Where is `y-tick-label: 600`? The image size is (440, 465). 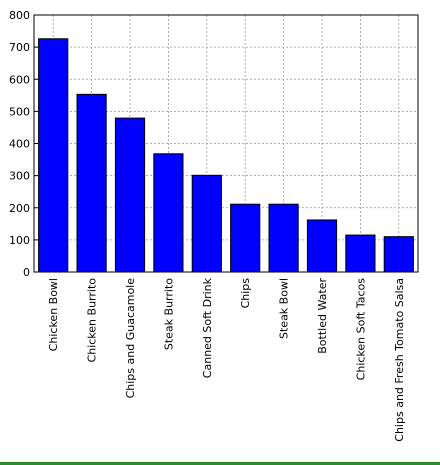
y-tick-label: 600 is located at coordinates (19, 79).